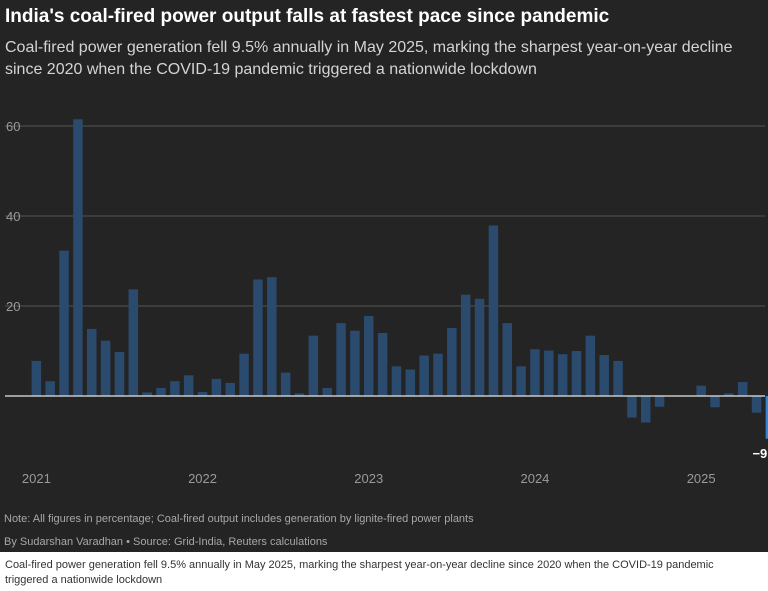 Image resolution: width=768 pixels, height=591 pixels. What do you see at coordinates (534, 478) in the screenshot?
I see `x-tick-label: 2024` at bounding box center [534, 478].